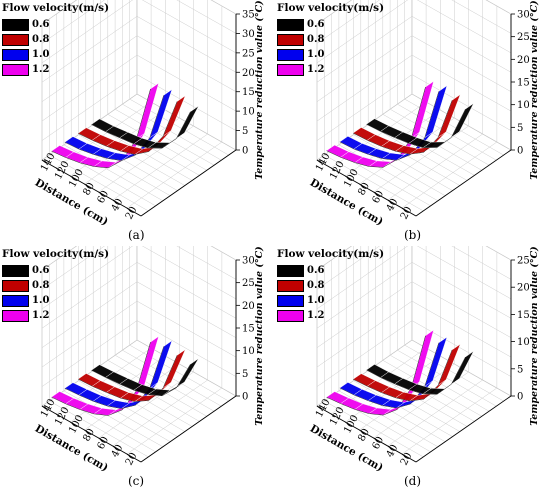 This screenshot has width=550, height=493. Describe the element at coordinates (248, 15) in the screenshot. I see `z-tick-label: 35` at that location.